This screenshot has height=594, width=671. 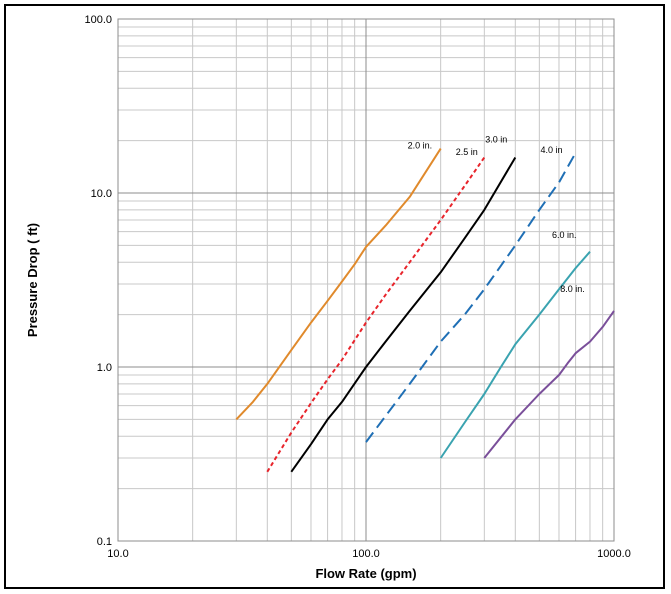 What do you see at coordinates (467, 152) in the screenshot?
I see `series-label-2: 2.5 in` at bounding box center [467, 152].